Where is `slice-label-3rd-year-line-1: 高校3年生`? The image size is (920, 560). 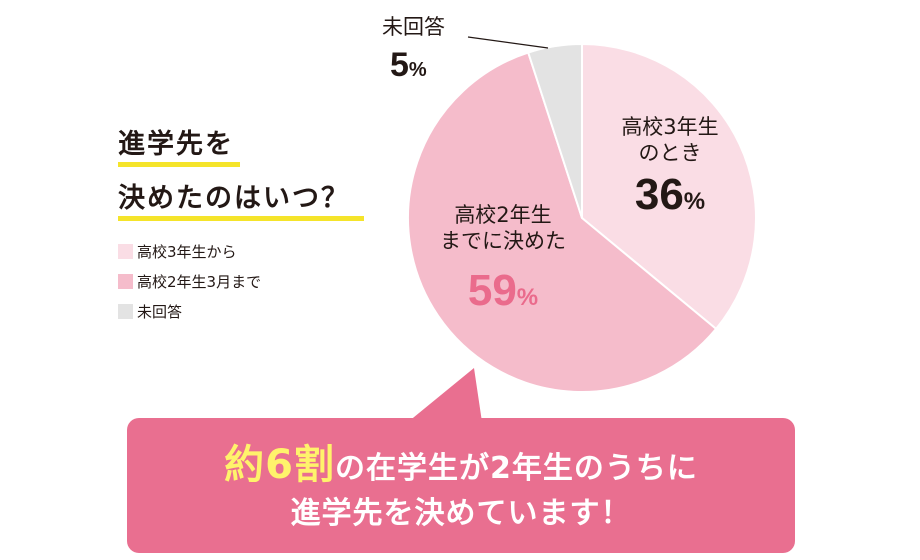
slice-label-3rd-year-line-1: 高校3年生 is located at coordinates (670, 127).